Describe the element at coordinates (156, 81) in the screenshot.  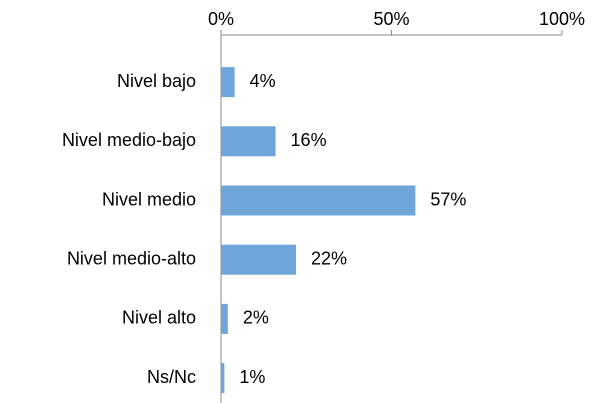
I see `y-tick-label: Nivel bajo` at that location.